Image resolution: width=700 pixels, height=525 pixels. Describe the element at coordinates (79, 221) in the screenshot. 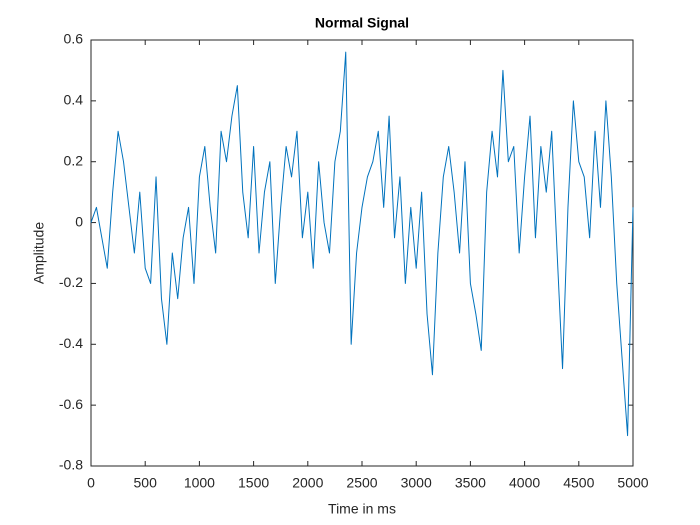

I see `y-tick-label: 0` at that location.